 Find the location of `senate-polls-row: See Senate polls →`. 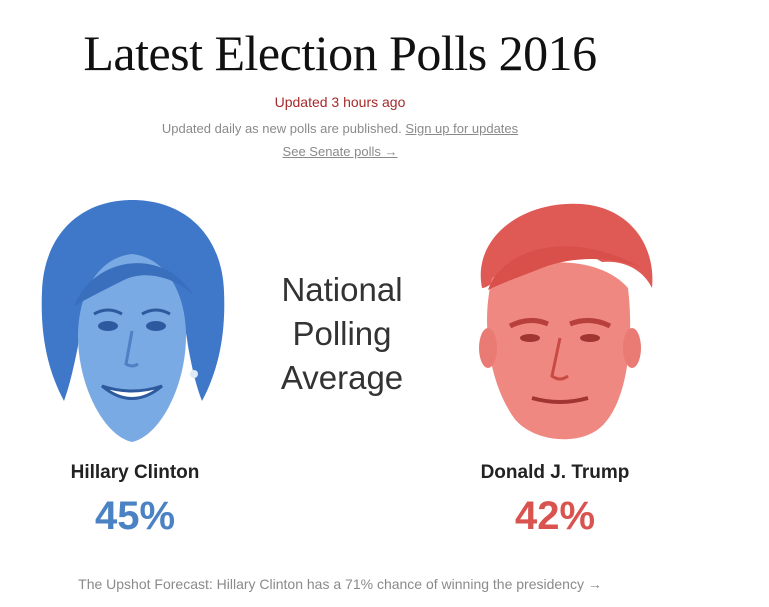

senate-polls-row: See Senate polls → is located at coordinates (340, 151).